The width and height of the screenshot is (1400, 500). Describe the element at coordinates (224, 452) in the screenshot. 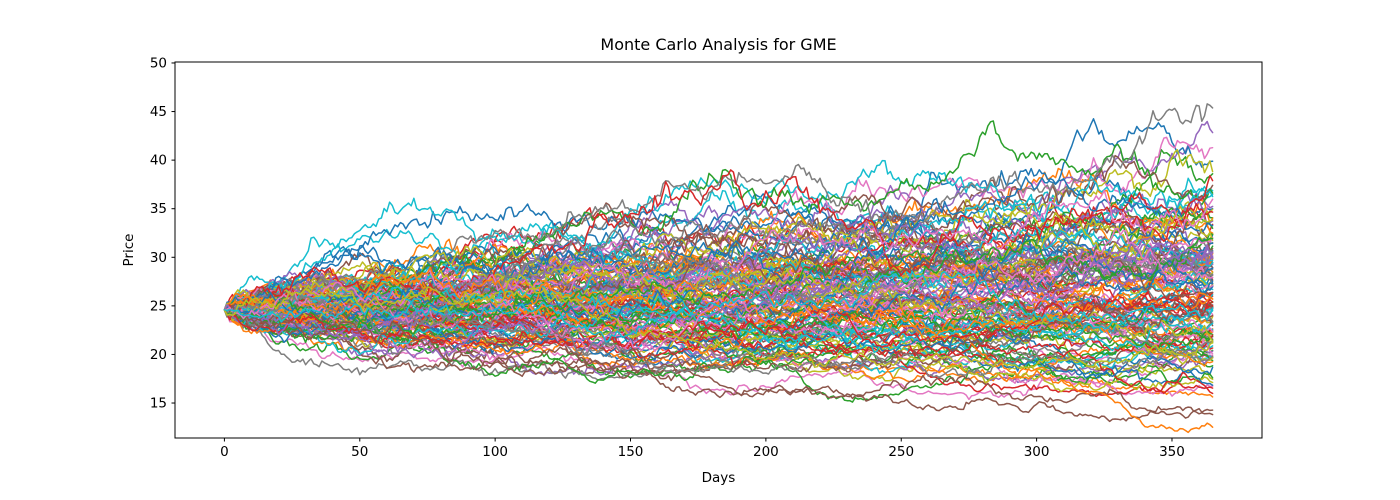

I see `x-tick-label: 0` at that location.